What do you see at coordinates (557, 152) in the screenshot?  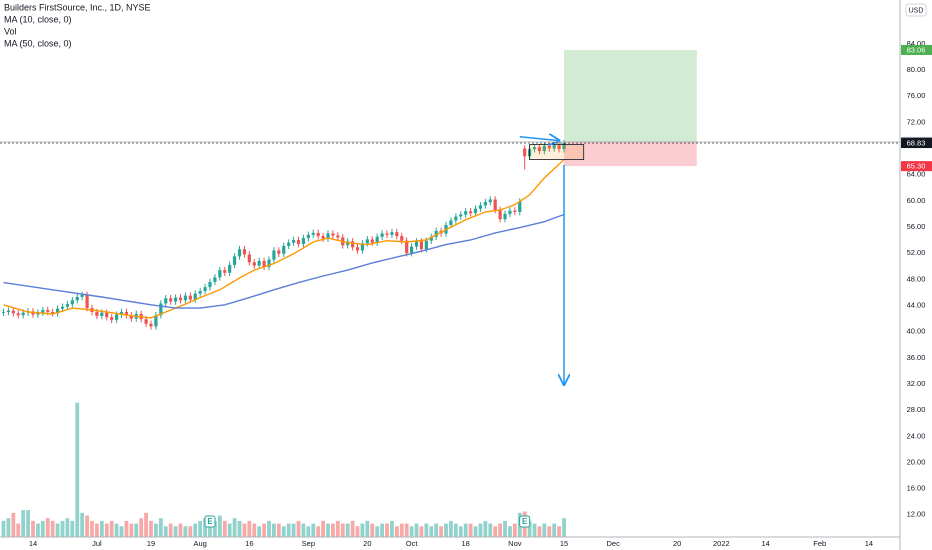 I see `drawn-rectangle` at bounding box center [557, 152].